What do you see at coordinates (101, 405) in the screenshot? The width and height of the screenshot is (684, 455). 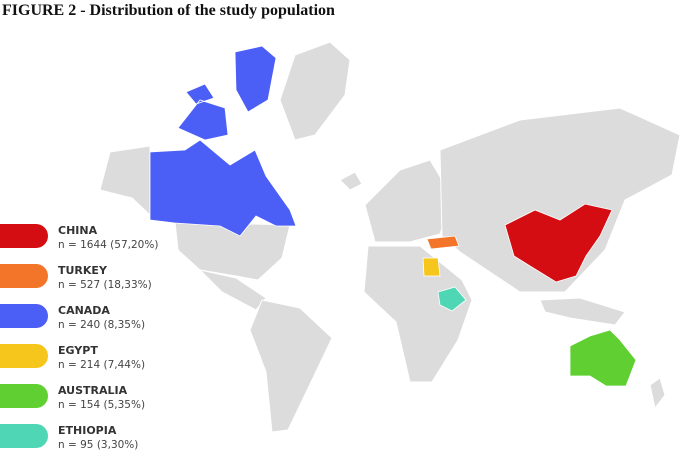 I see `legend-count: n = 154 (5,35%)` at bounding box center [101, 405].